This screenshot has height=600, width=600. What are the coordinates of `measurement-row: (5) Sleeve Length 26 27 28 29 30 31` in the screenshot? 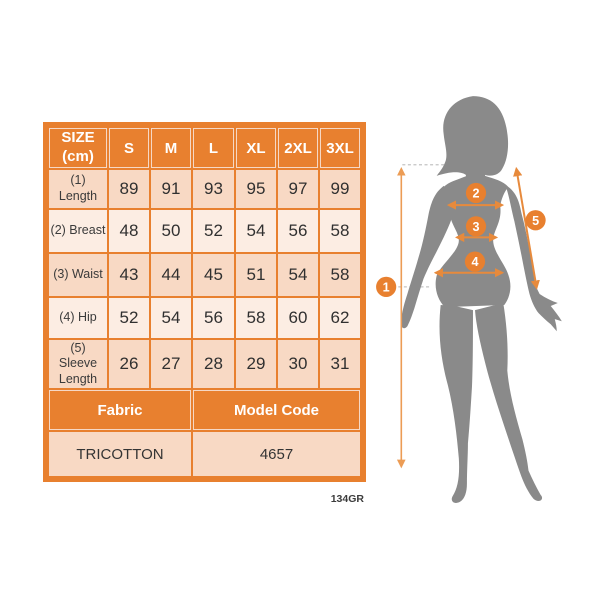 It's located at (204, 364).